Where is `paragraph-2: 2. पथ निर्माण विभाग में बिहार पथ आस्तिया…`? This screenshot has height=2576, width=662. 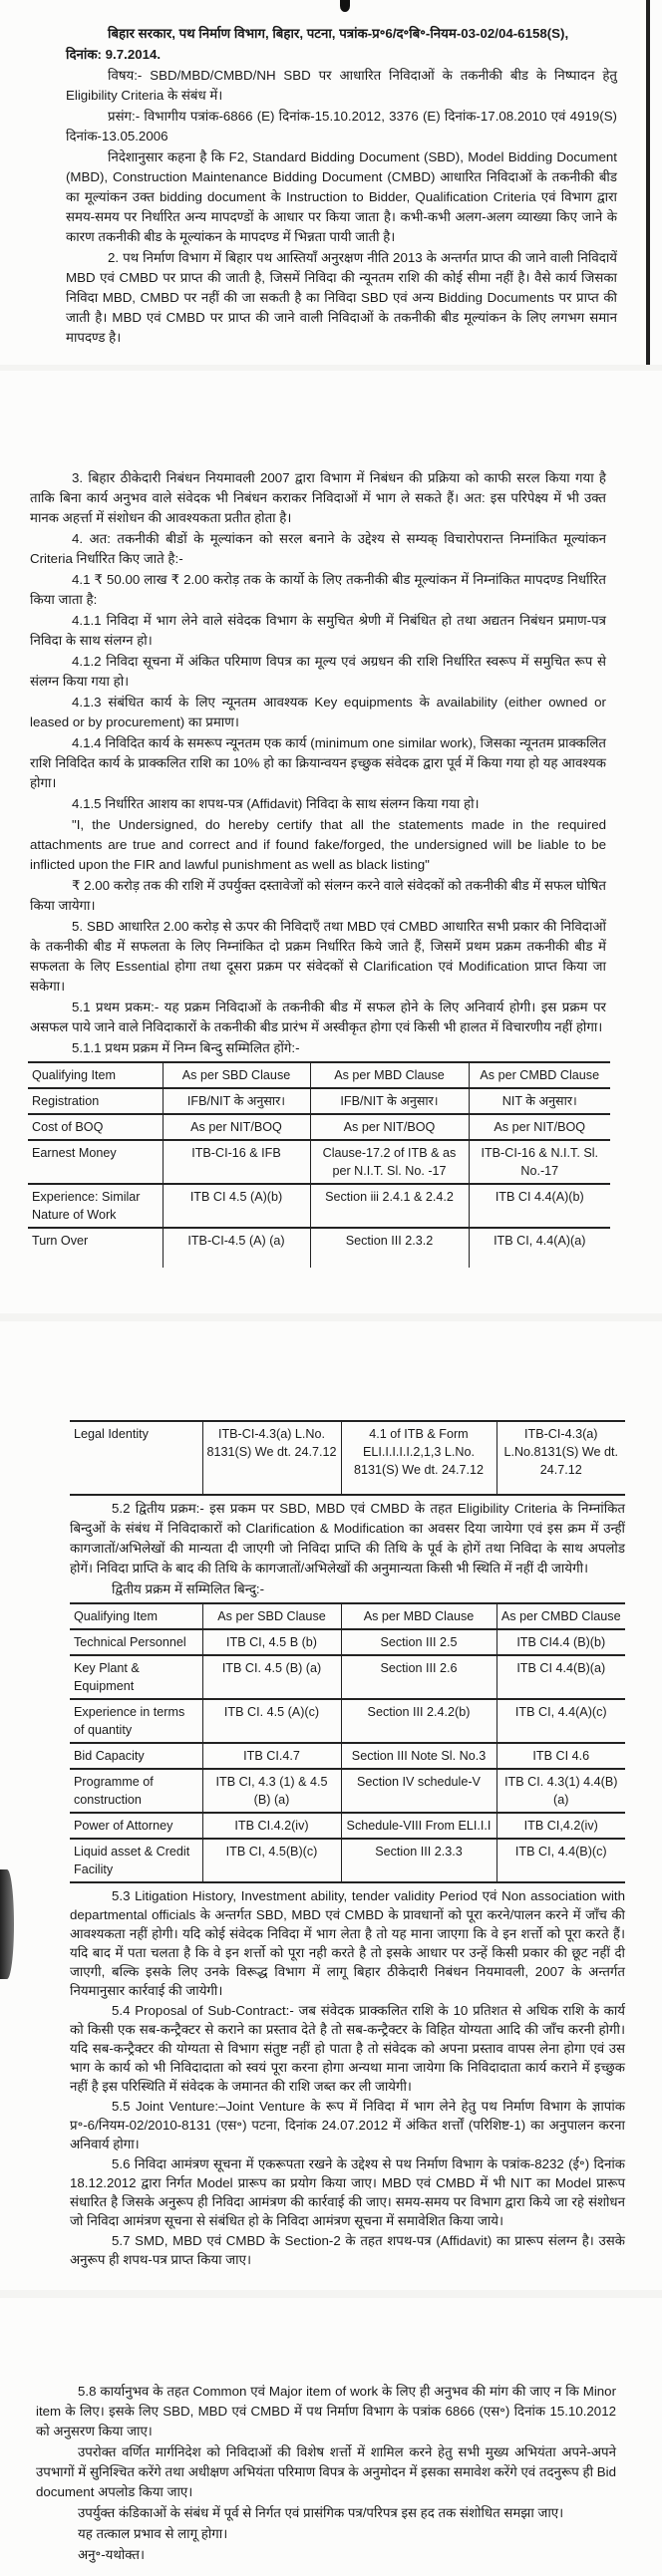 paragraph-2: 2. पथ निर्माण विभाग में बिहार पथ आस्तिया… is located at coordinates (341, 297).